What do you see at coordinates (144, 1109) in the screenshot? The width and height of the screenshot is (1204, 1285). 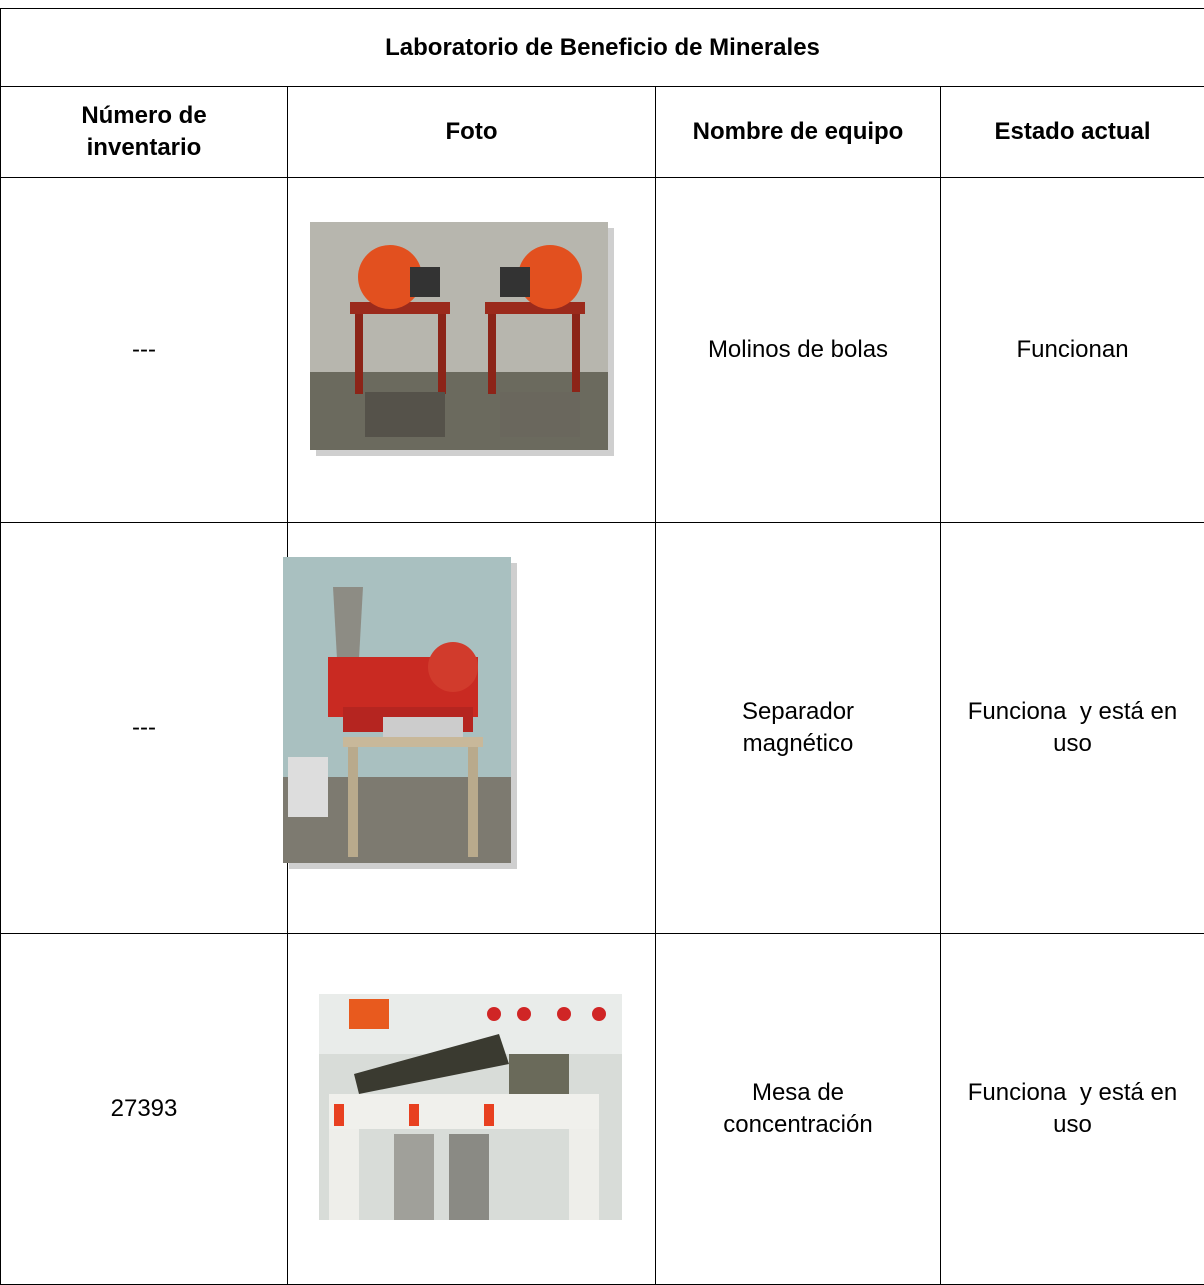 I see `inventory-cell: 27393` at bounding box center [144, 1109].